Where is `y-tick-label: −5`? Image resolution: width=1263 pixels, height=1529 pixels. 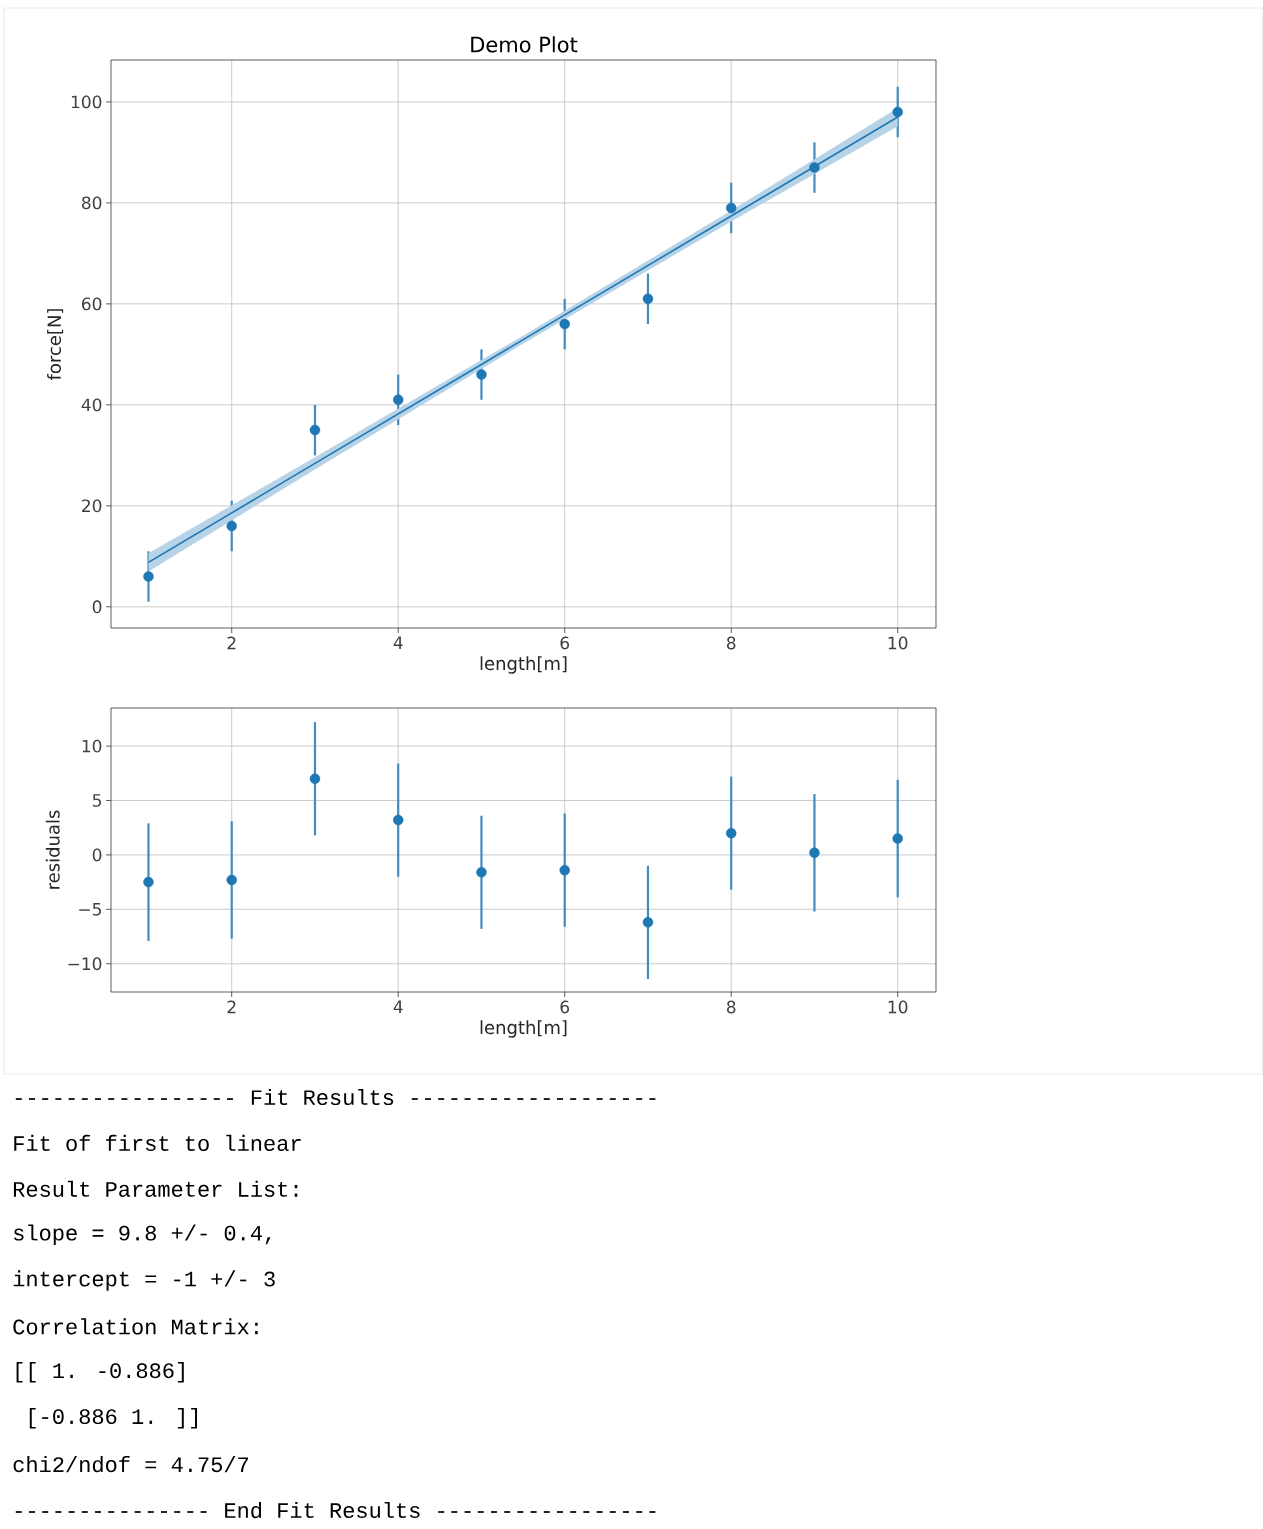 y-tick-label: −5 is located at coordinates (90, 909).